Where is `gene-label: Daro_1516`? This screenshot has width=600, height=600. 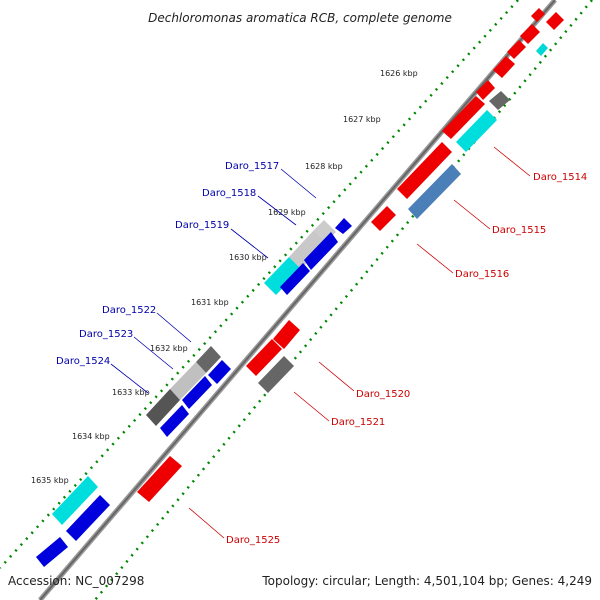
gene-label: Daro_1516 is located at coordinates (482, 274).